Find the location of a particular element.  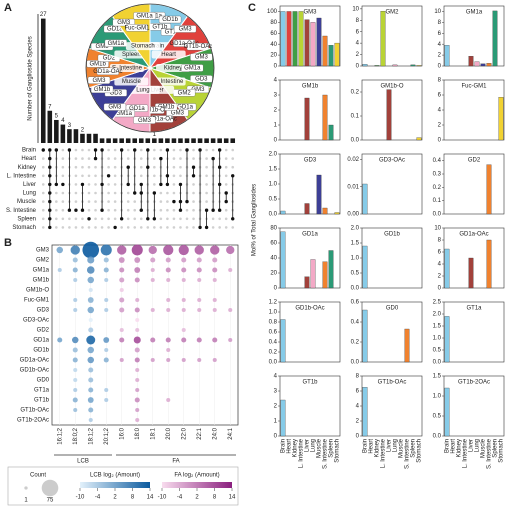

row-label: GT1b-2OAc is located at coordinates (33, 421).